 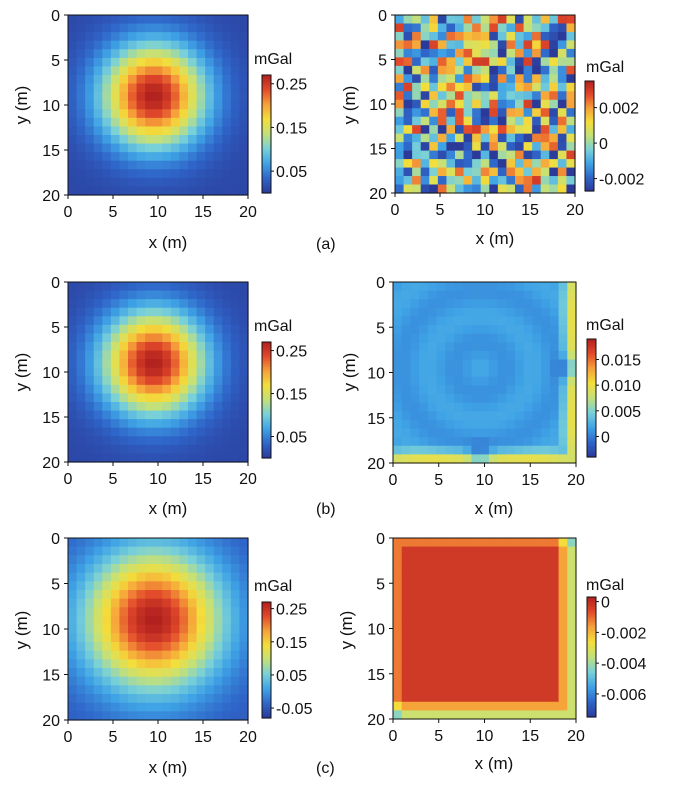 What do you see at coordinates (621, 412) in the screenshot?
I see `colorbar-tick-label: 0.005` at bounding box center [621, 412].